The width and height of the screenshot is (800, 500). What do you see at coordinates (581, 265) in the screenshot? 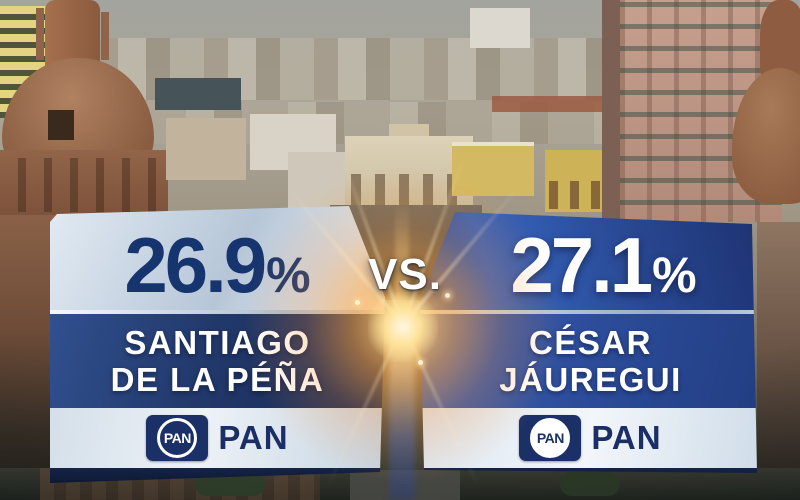
I see `percent-value-right: 27.1` at bounding box center [581, 265].